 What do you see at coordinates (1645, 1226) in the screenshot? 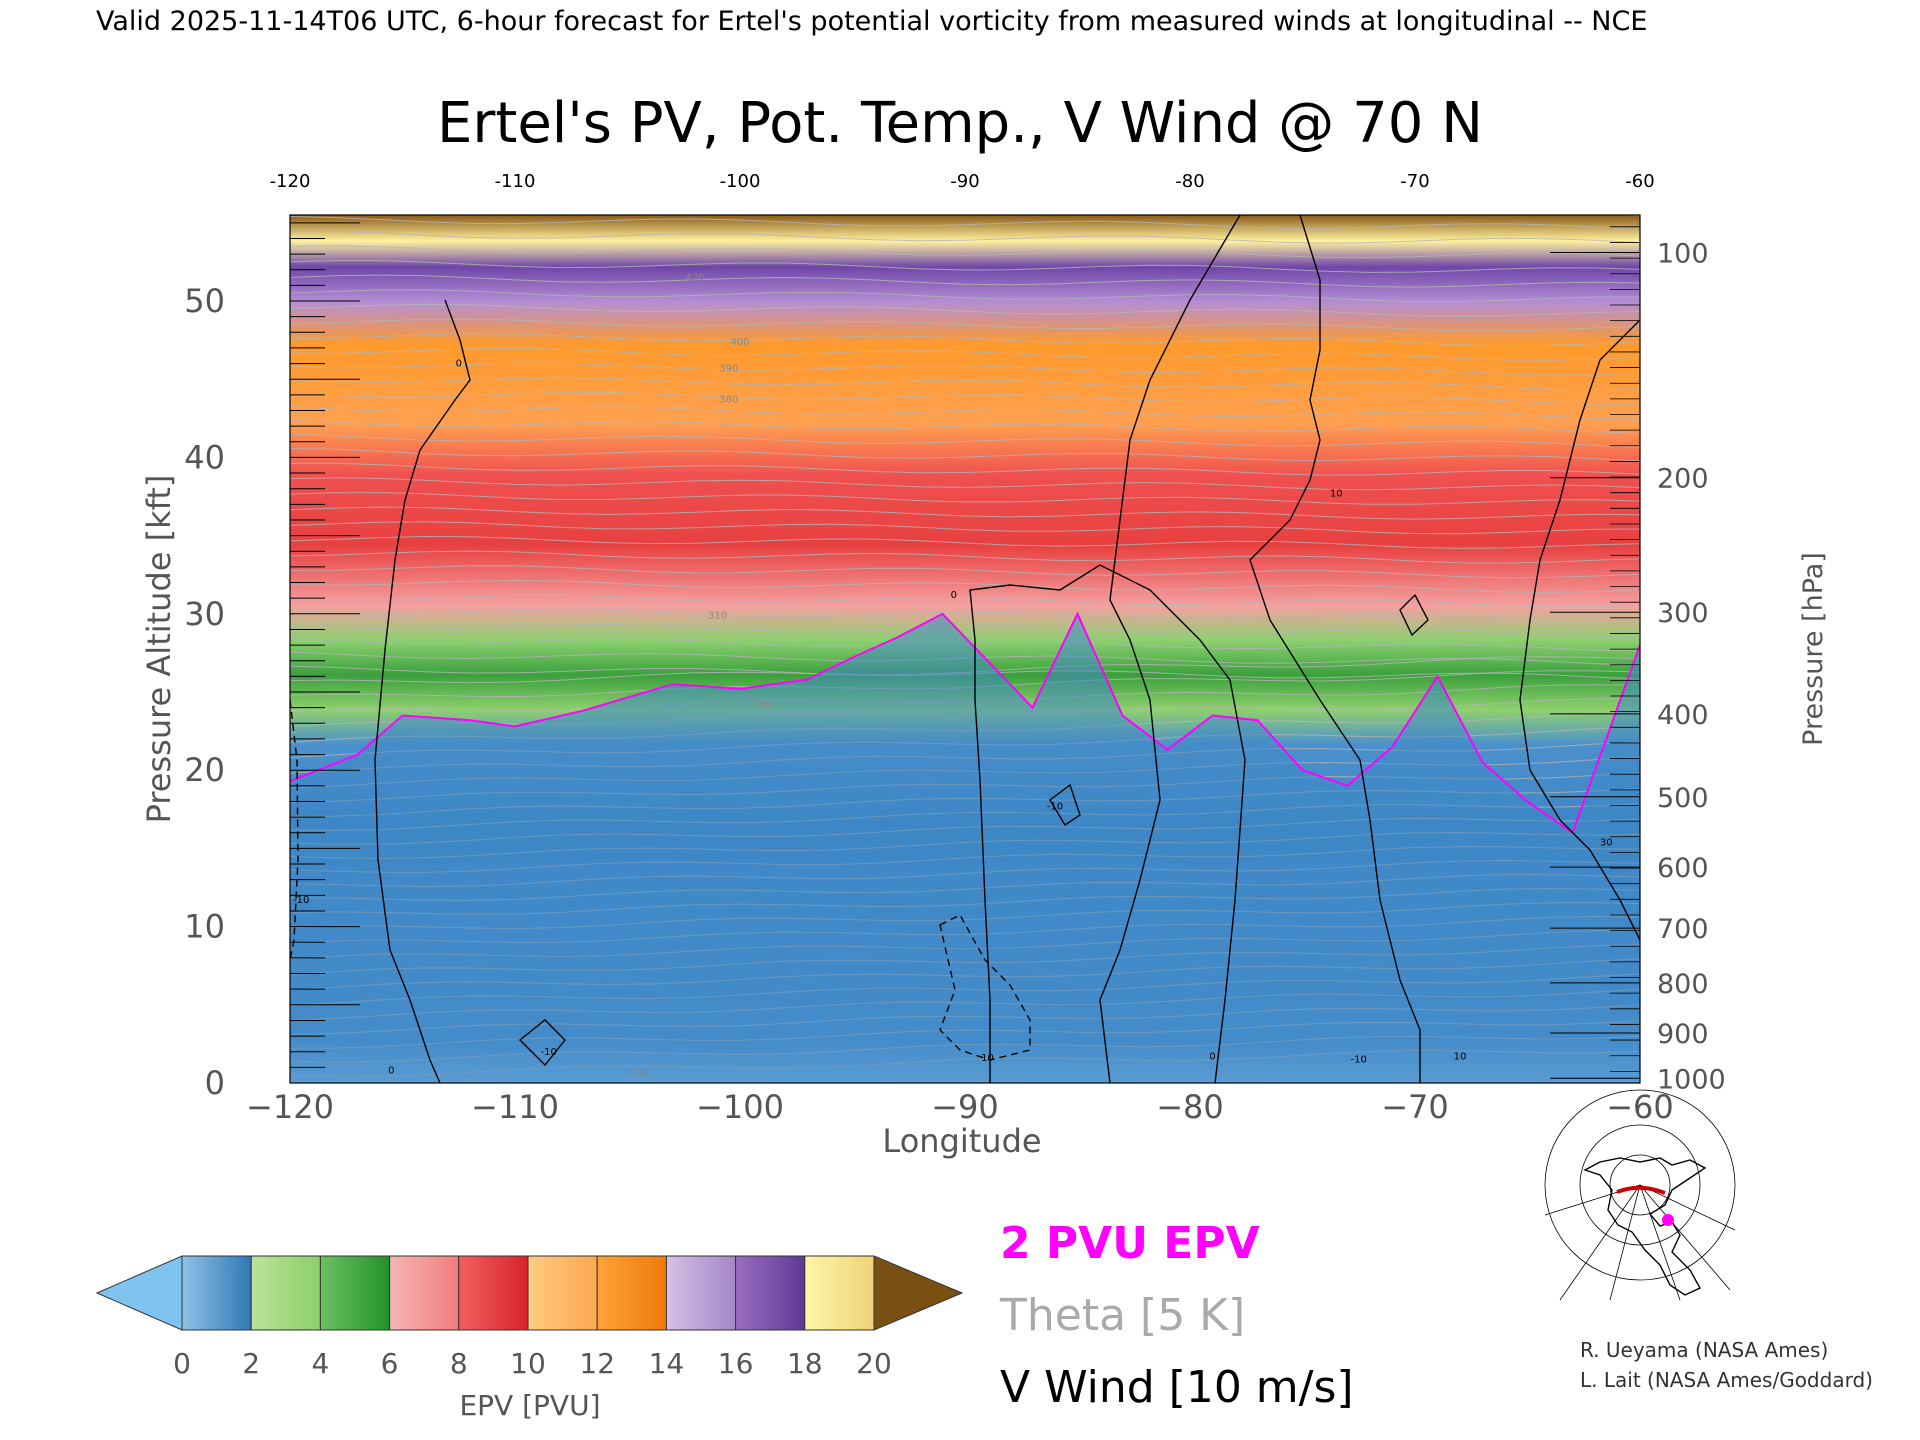
I see `locator-map-coastline` at bounding box center [1645, 1226].